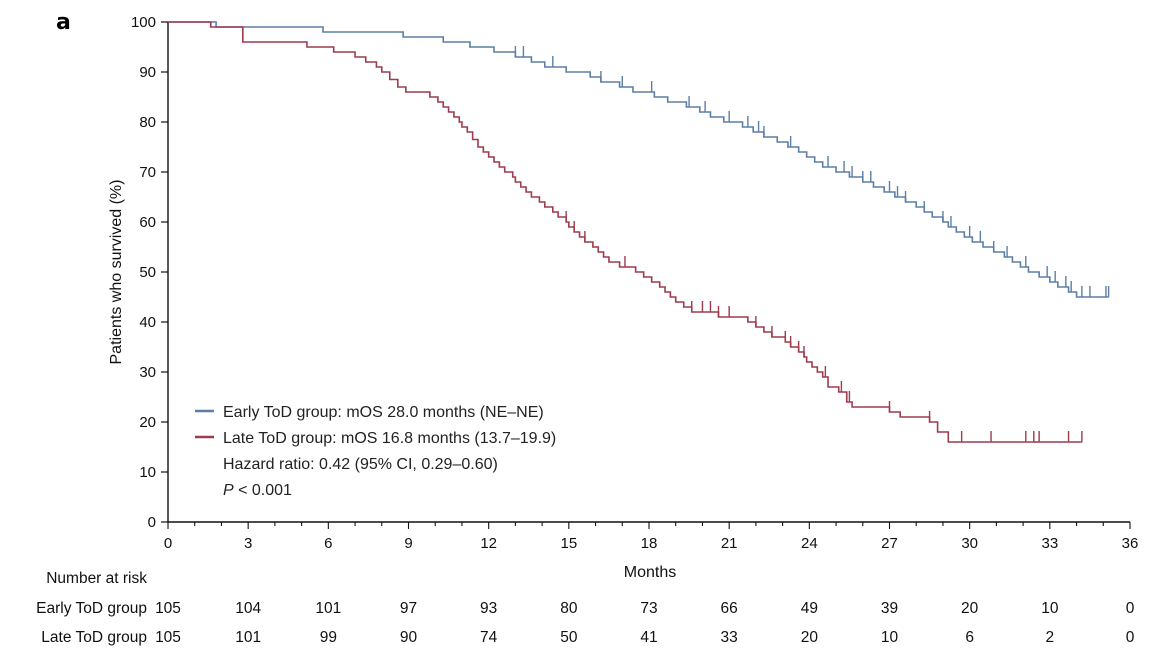  Describe the element at coordinates (96, 578) in the screenshot. I see `risk-table-title: Number at risk` at that location.